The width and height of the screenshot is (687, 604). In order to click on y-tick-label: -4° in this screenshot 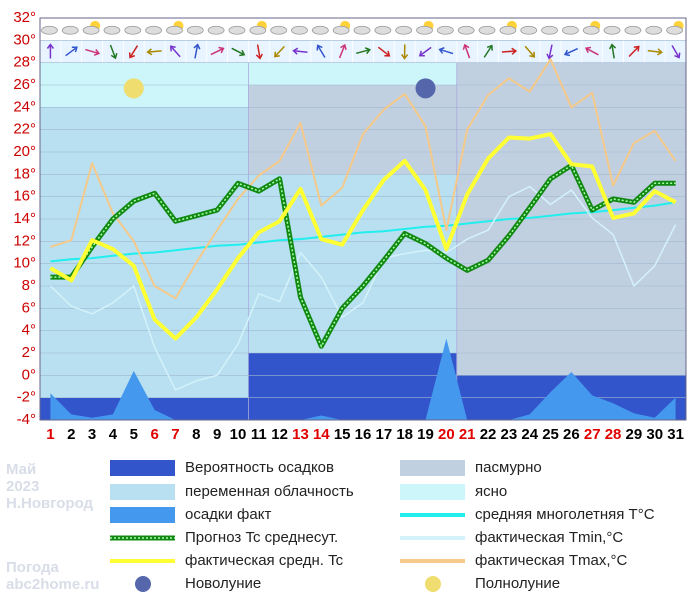, I will do `click(26, 419)`.